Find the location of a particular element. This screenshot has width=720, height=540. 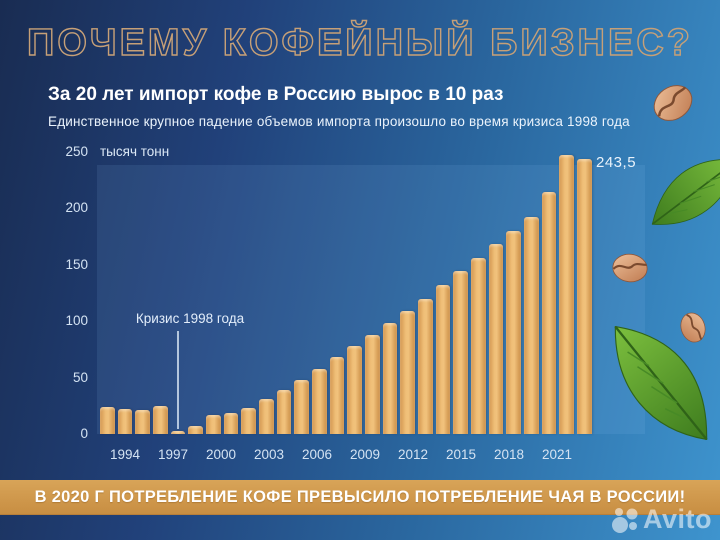

crisis-annotation: Кризис 1998 года is located at coordinates (190, 318).